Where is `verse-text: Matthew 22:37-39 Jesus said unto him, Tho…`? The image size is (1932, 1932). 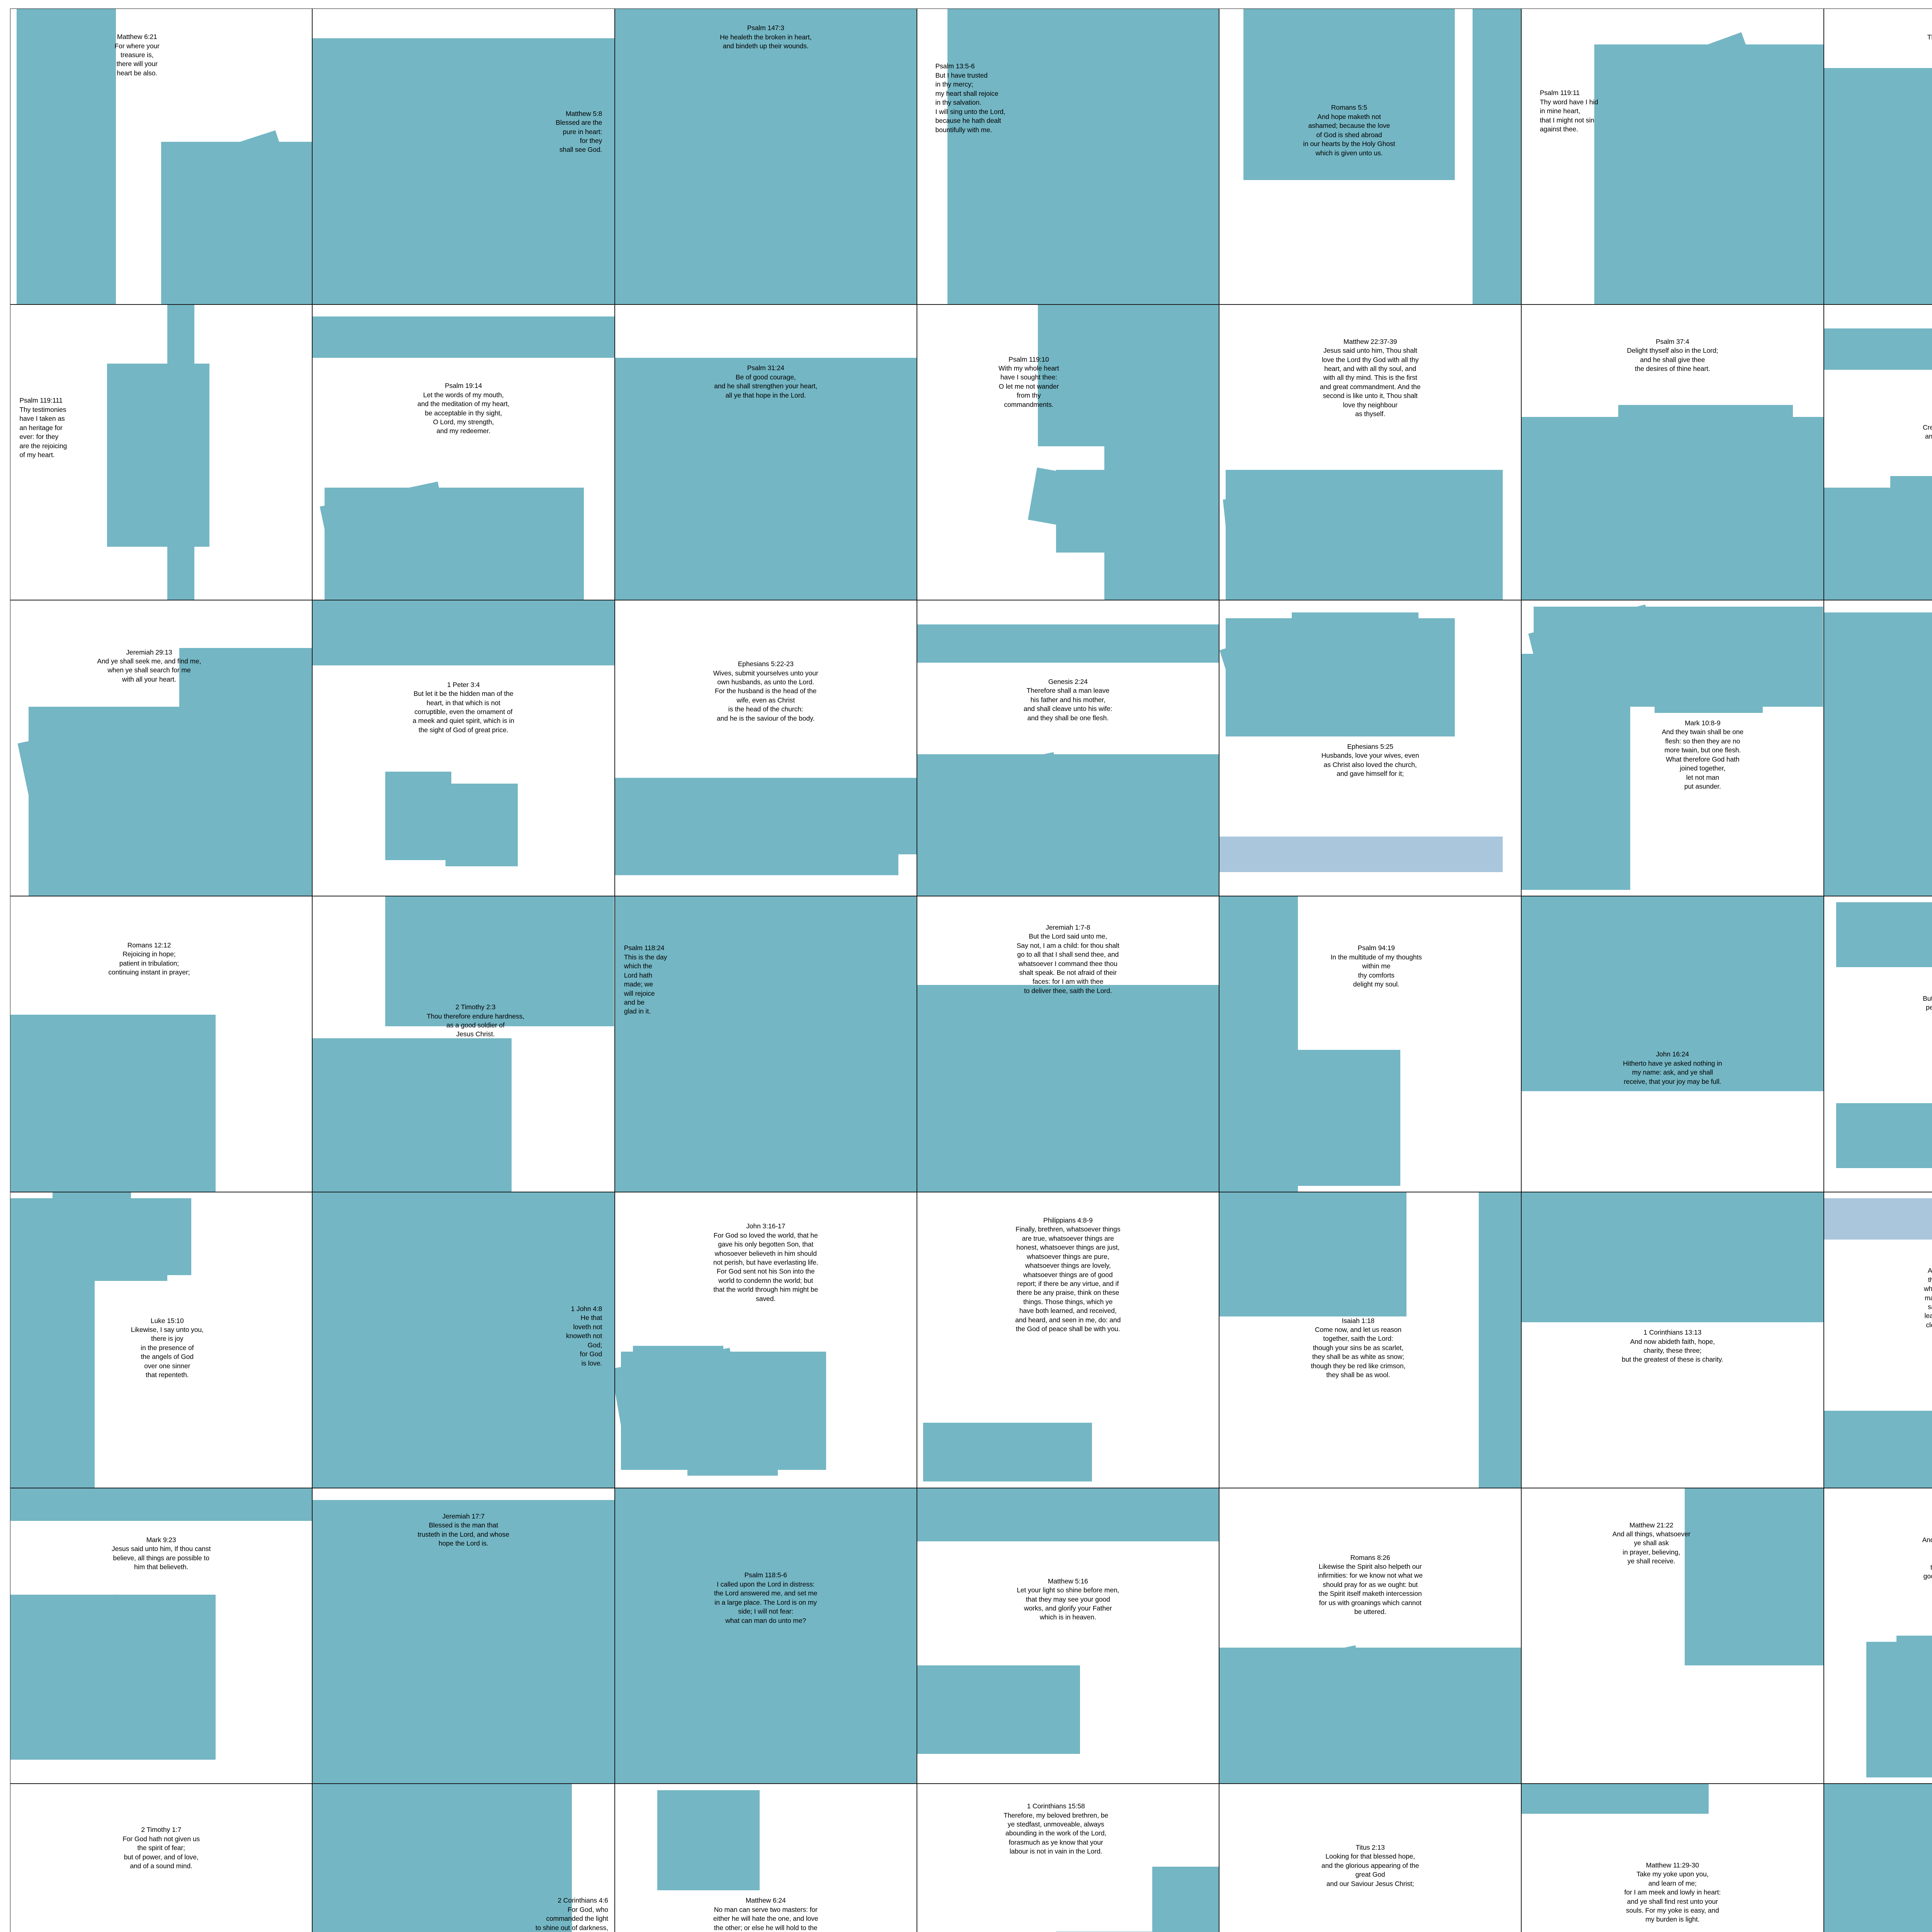 verse-text: Matthew 22:37-39 Jesus said unto him, Tho… is located at coordinates (1370, 378).